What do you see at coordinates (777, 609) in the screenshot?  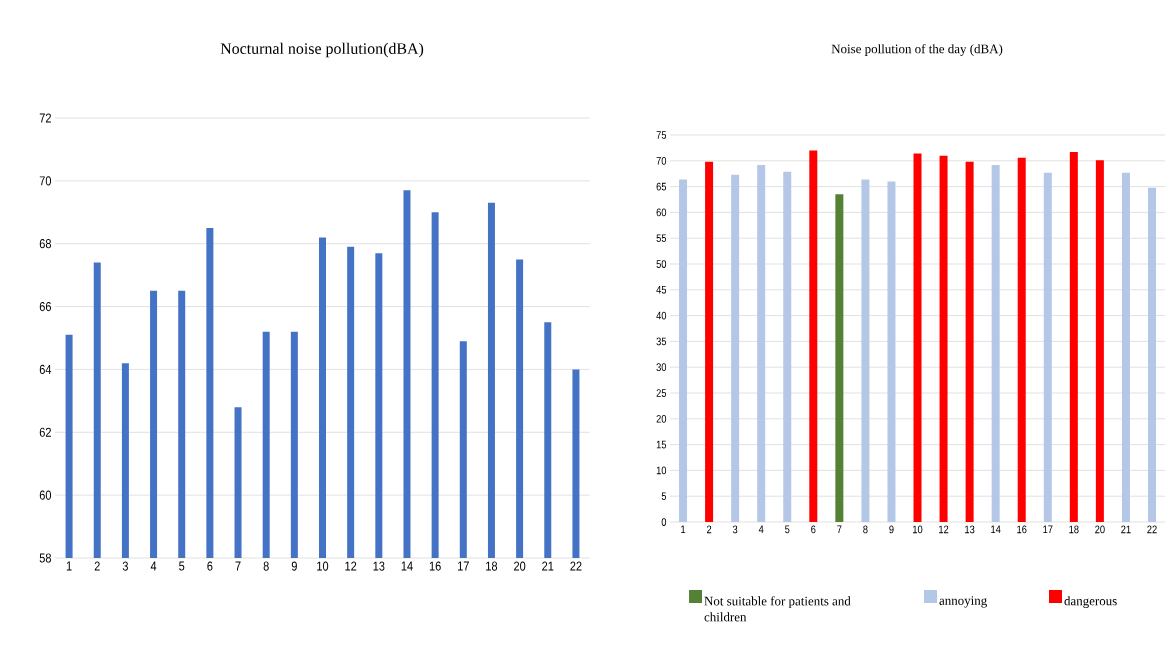 I see `legend-label: Not suitable for patients and children` at bounding box center [777, 609].